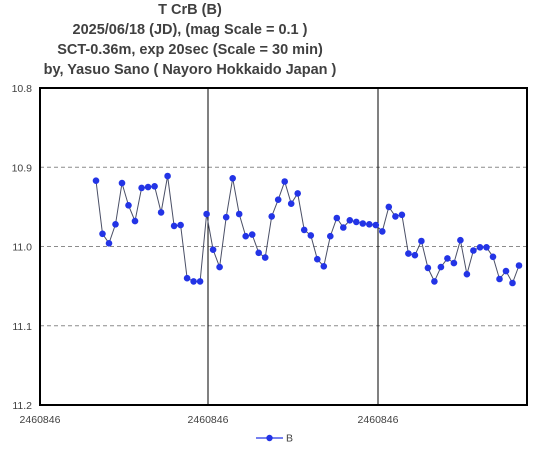 The image size is (541, 451). I want to click on y-tick-label: 11.2, so click(22, 406).